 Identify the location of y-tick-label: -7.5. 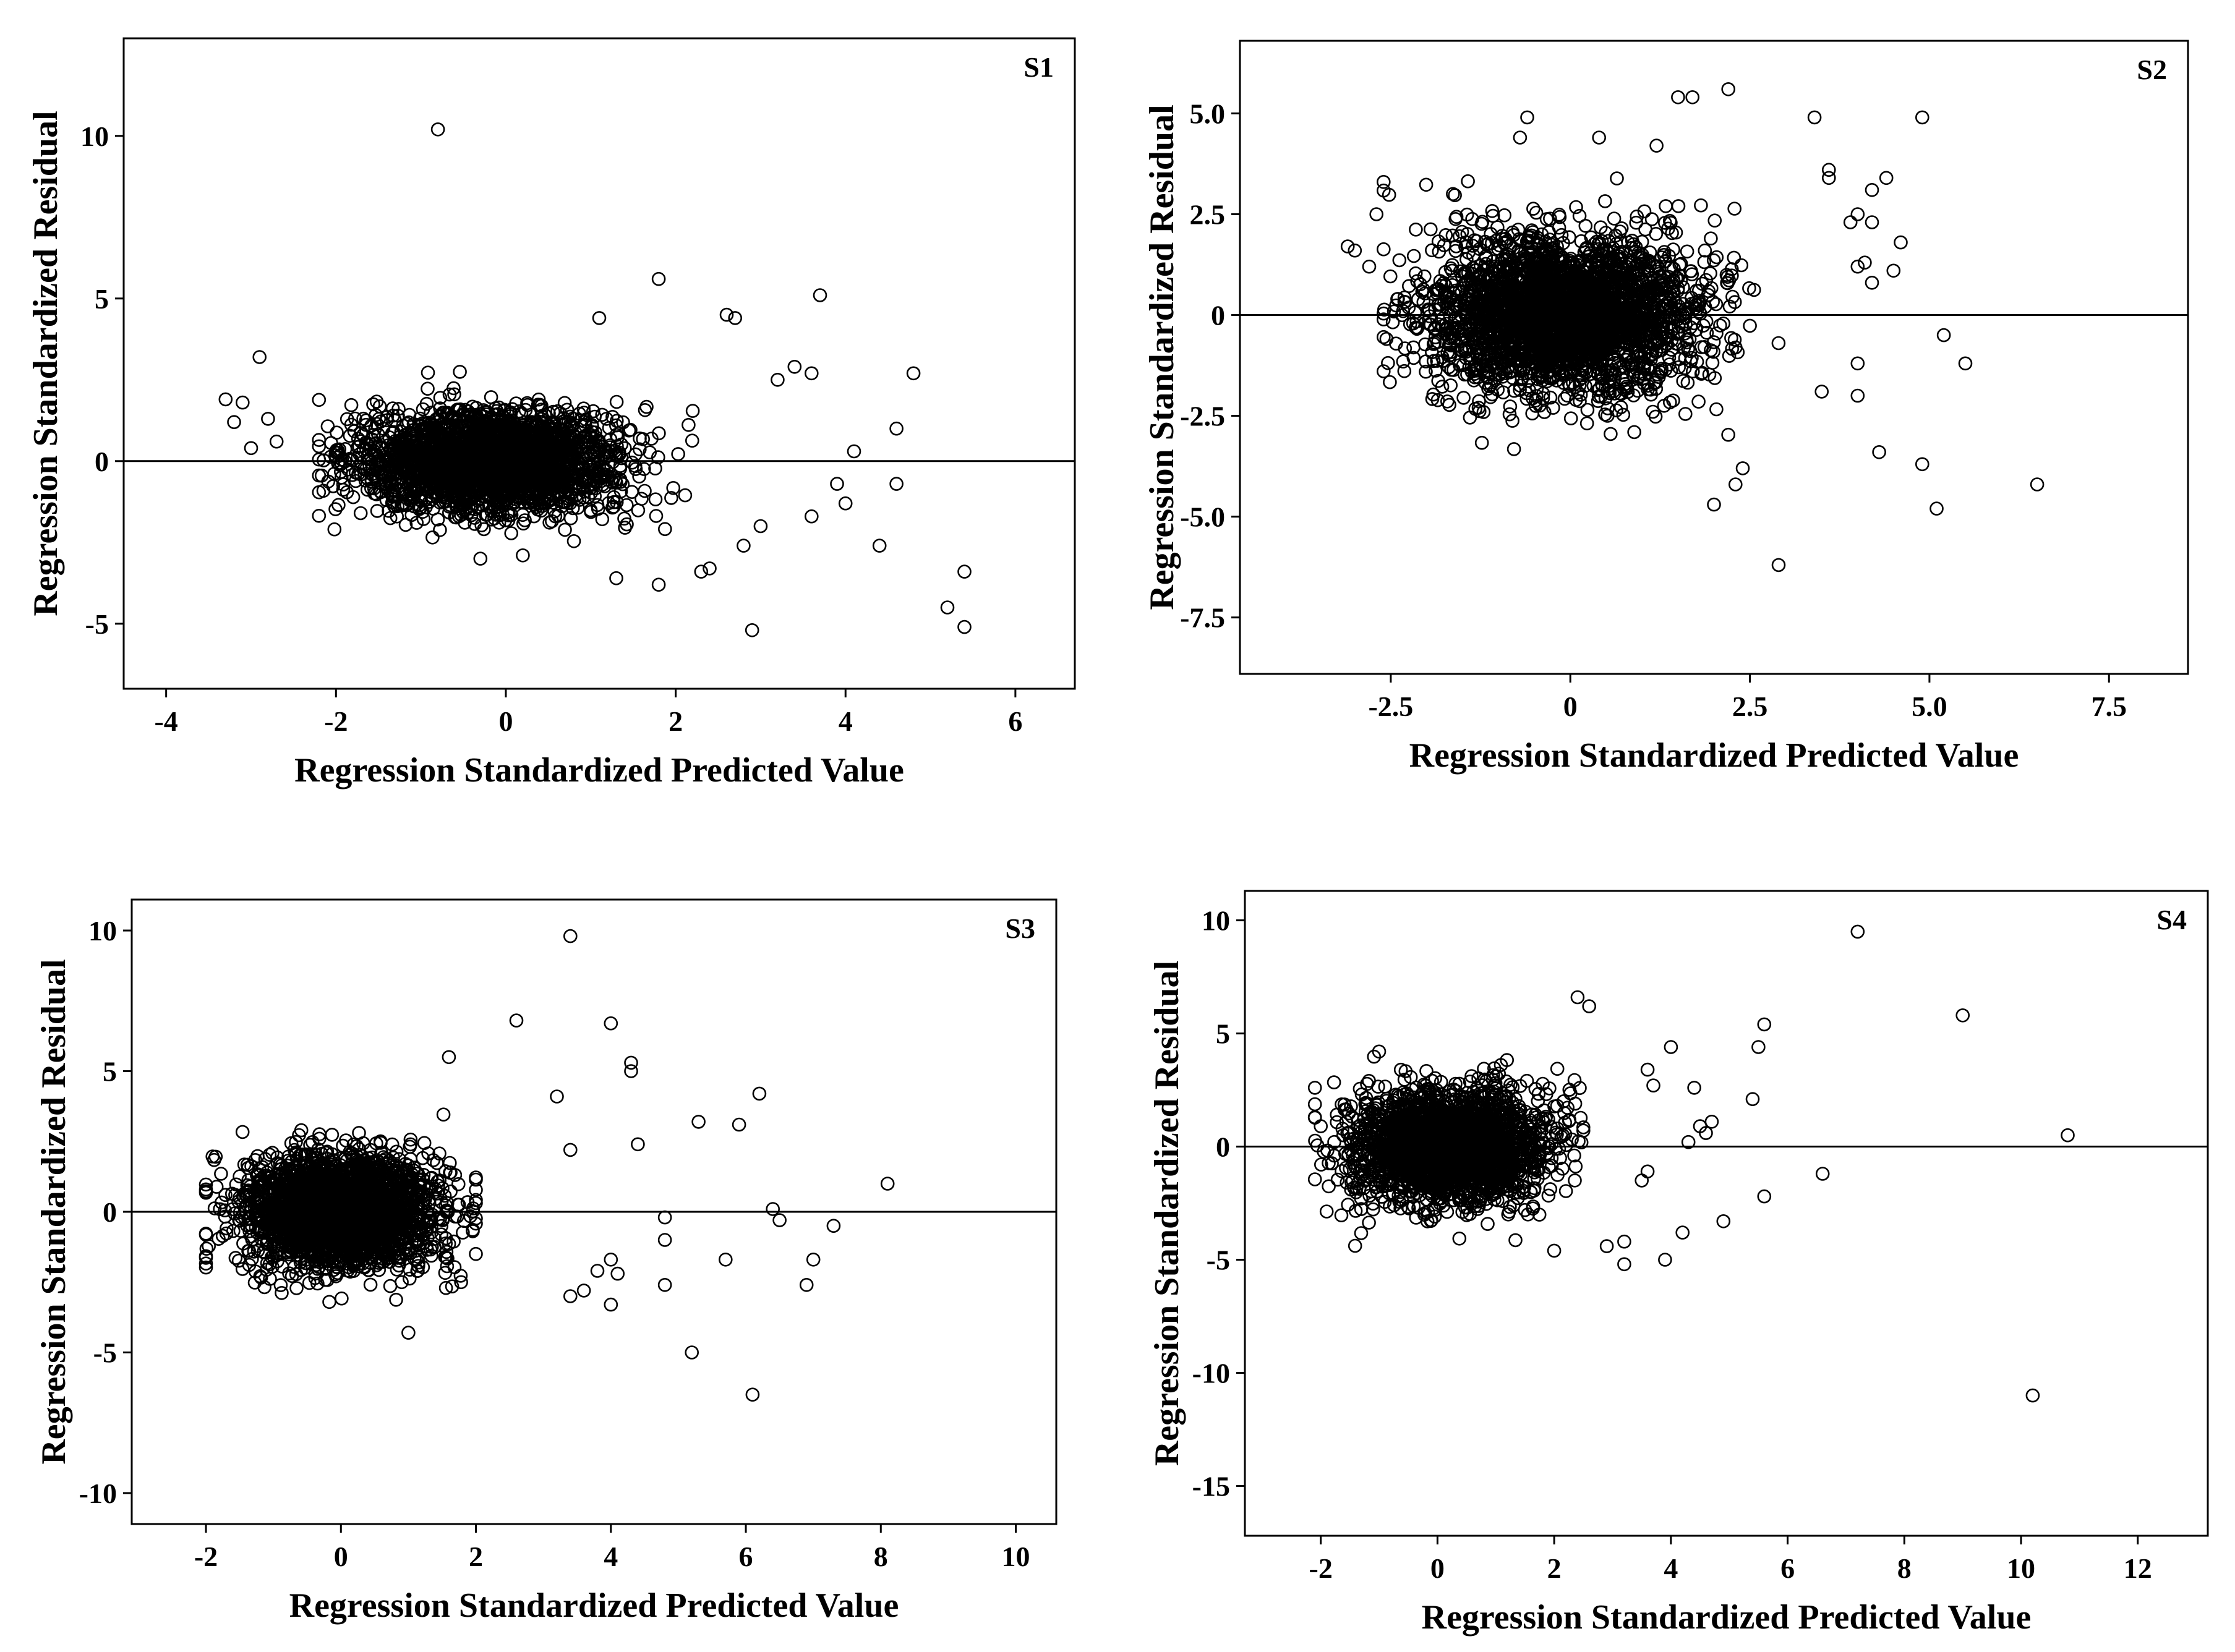
(1202, 618).